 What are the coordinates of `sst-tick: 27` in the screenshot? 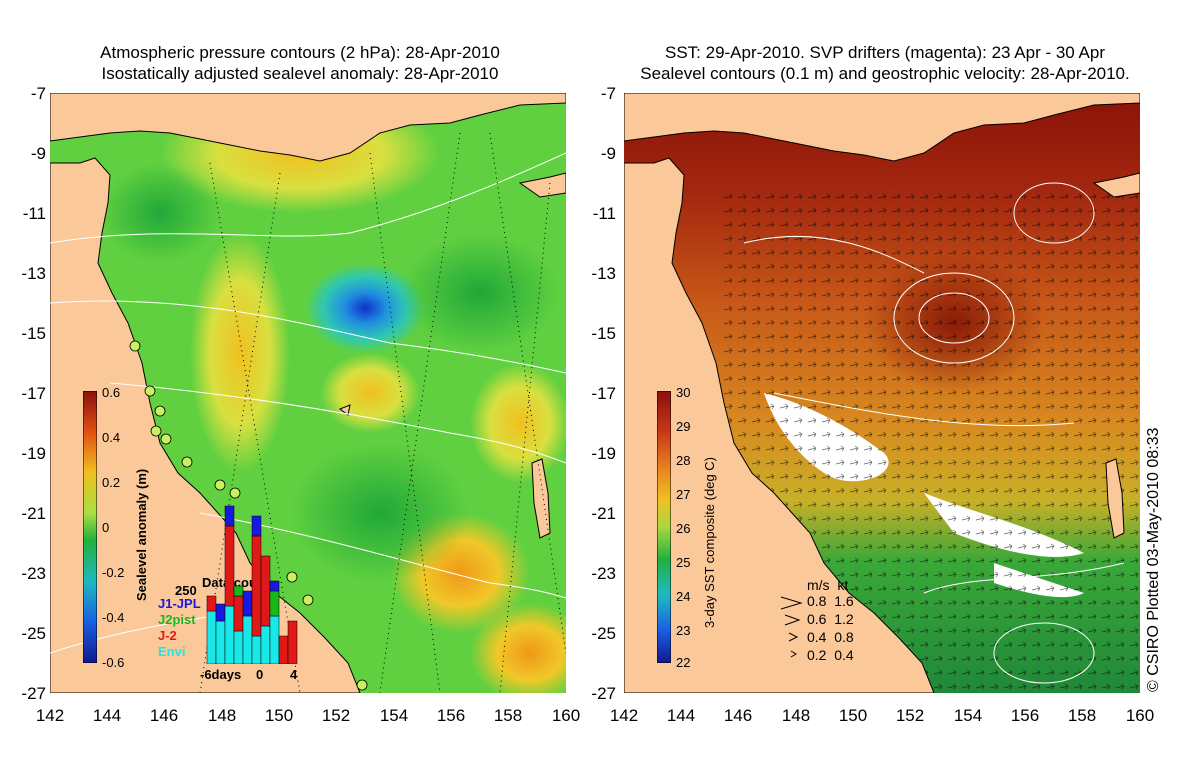 It's located at (683, 494).